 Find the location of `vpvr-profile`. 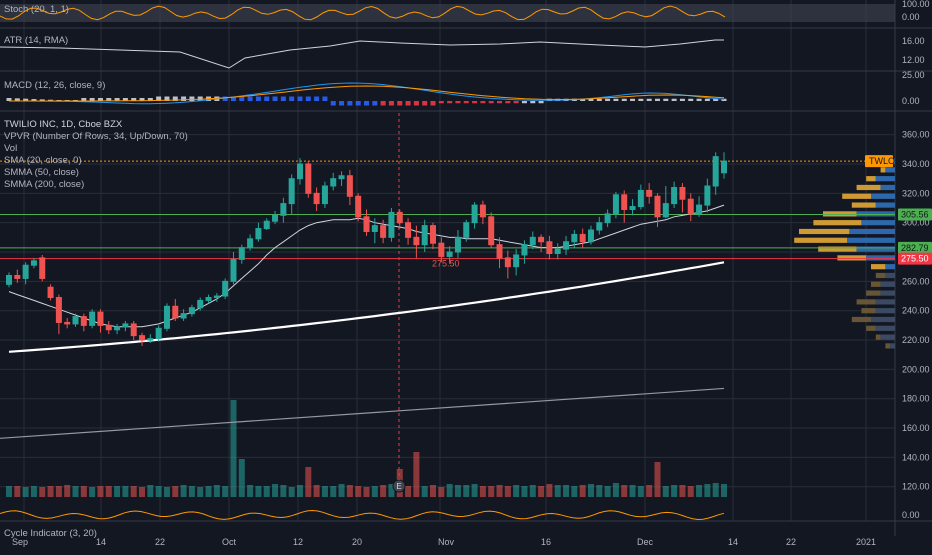

vpvr-profile is located at coordinates (844, 253).